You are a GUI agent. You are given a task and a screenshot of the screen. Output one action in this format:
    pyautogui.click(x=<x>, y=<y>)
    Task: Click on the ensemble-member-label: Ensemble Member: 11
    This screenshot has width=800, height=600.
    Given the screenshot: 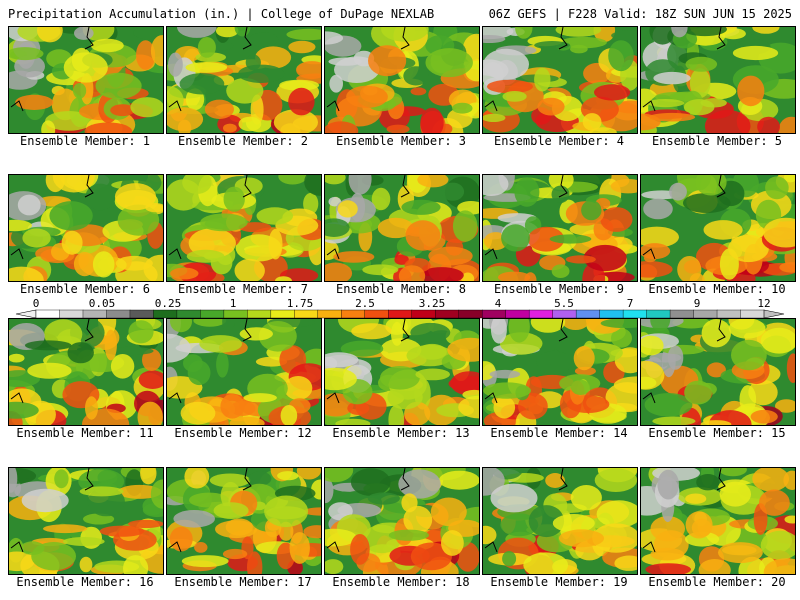 What is the action you would take?
    pyautogui.click(x=85, y=433)
    